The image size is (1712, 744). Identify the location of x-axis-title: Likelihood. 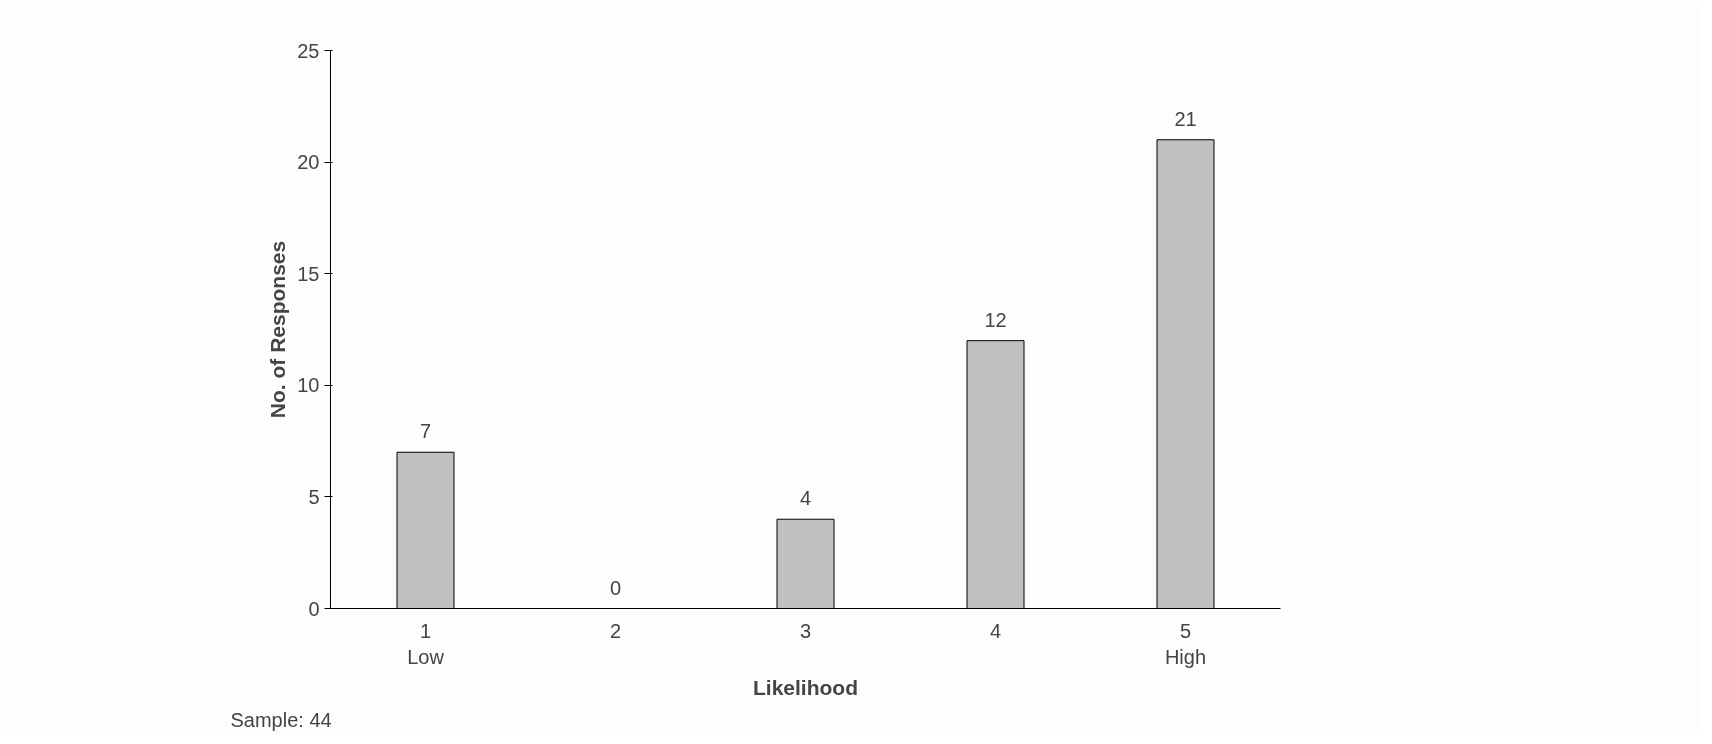
(805, 687).